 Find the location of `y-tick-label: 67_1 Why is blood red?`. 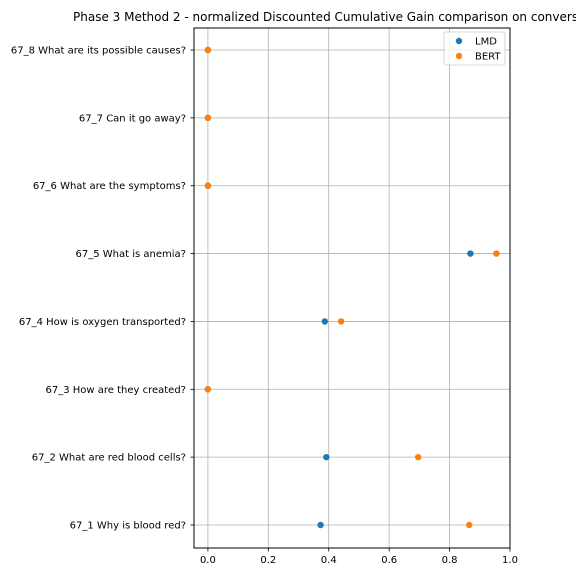

y-tick-label: 67_1 Why is blood red? is located at coordinates (128, 526).